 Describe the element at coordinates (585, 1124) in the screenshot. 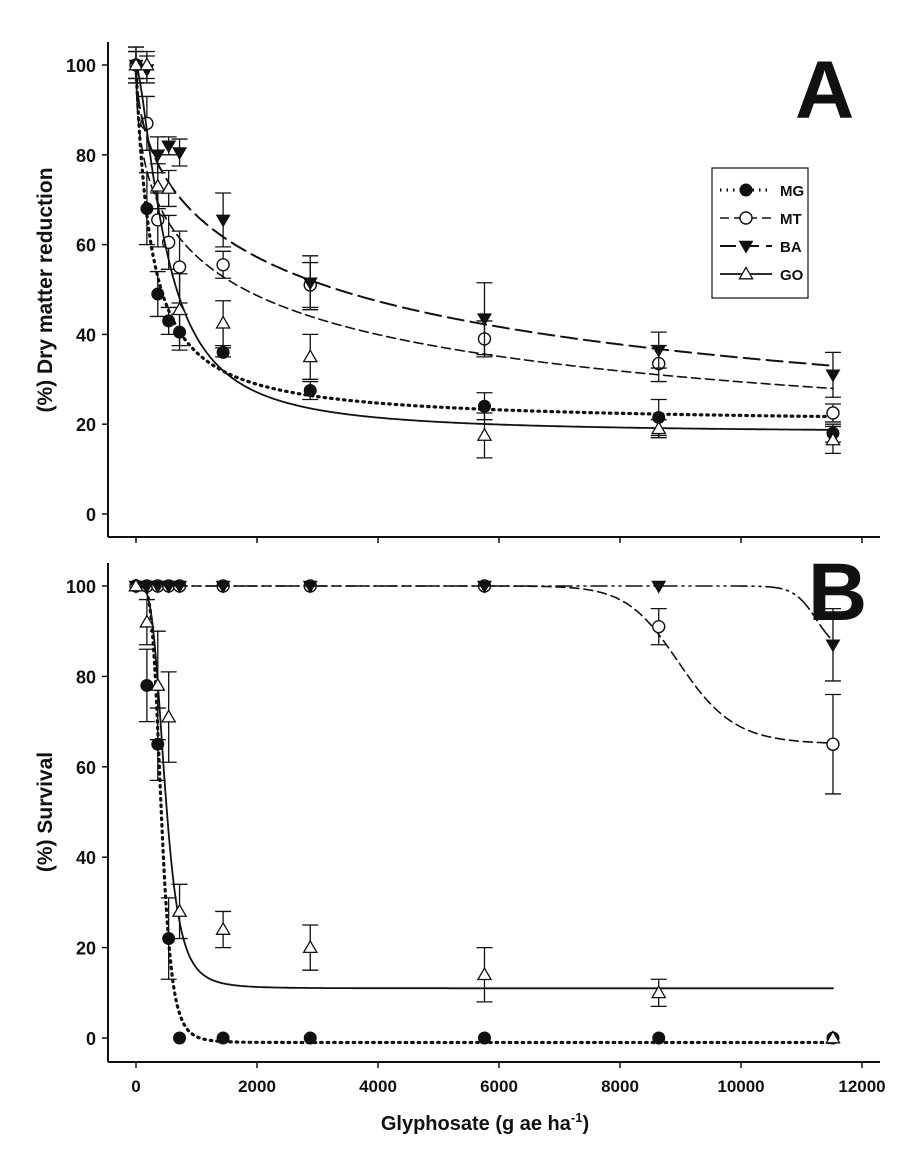

I see `x-axis-label-end: )` at that location.